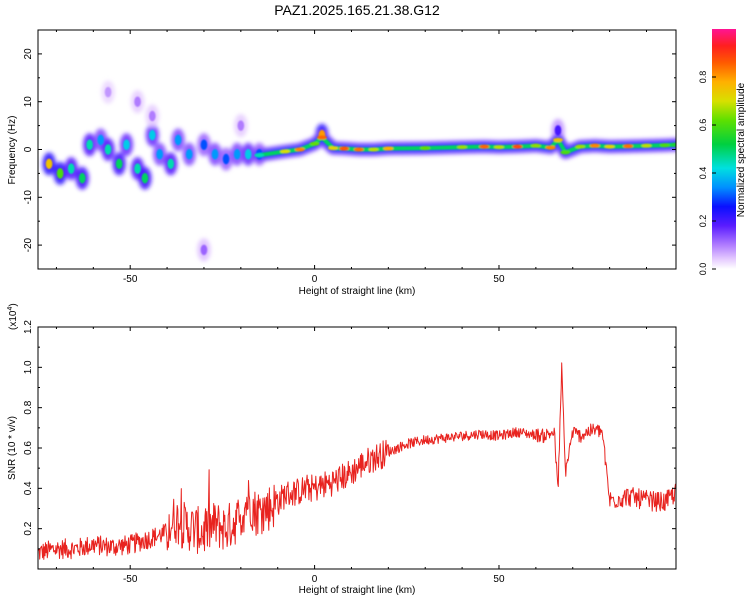 This screenshot has width=750, height=600. Describe the element at coordinates (357, 291) in the screenshot. I see `spectrogram-x-axis-label: Height of straight line (km)` at that location.